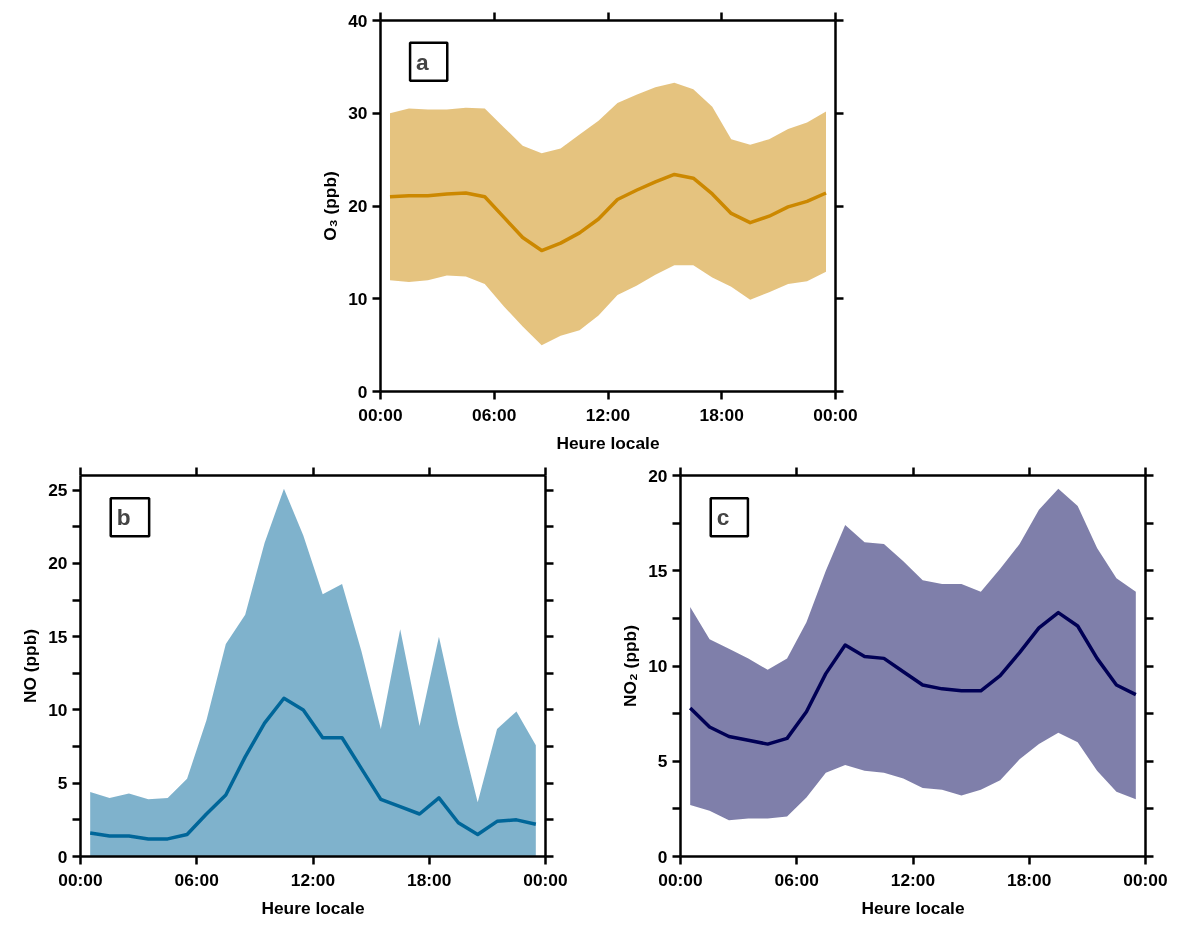  I want to click on y-axis-title: NO (ppb), so click(30, 666).